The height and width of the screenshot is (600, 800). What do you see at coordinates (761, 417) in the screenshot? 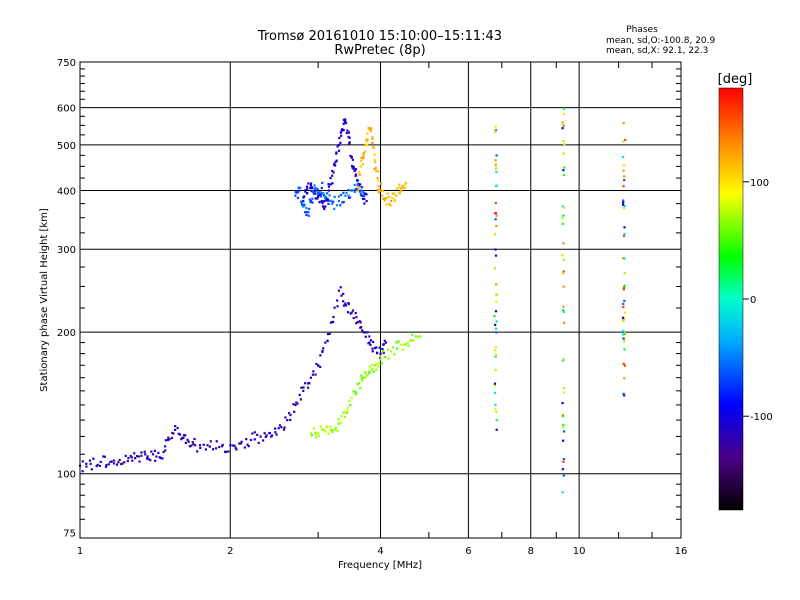
I see `colorbar-tick-label: -100` at bounding box center [761, 417].